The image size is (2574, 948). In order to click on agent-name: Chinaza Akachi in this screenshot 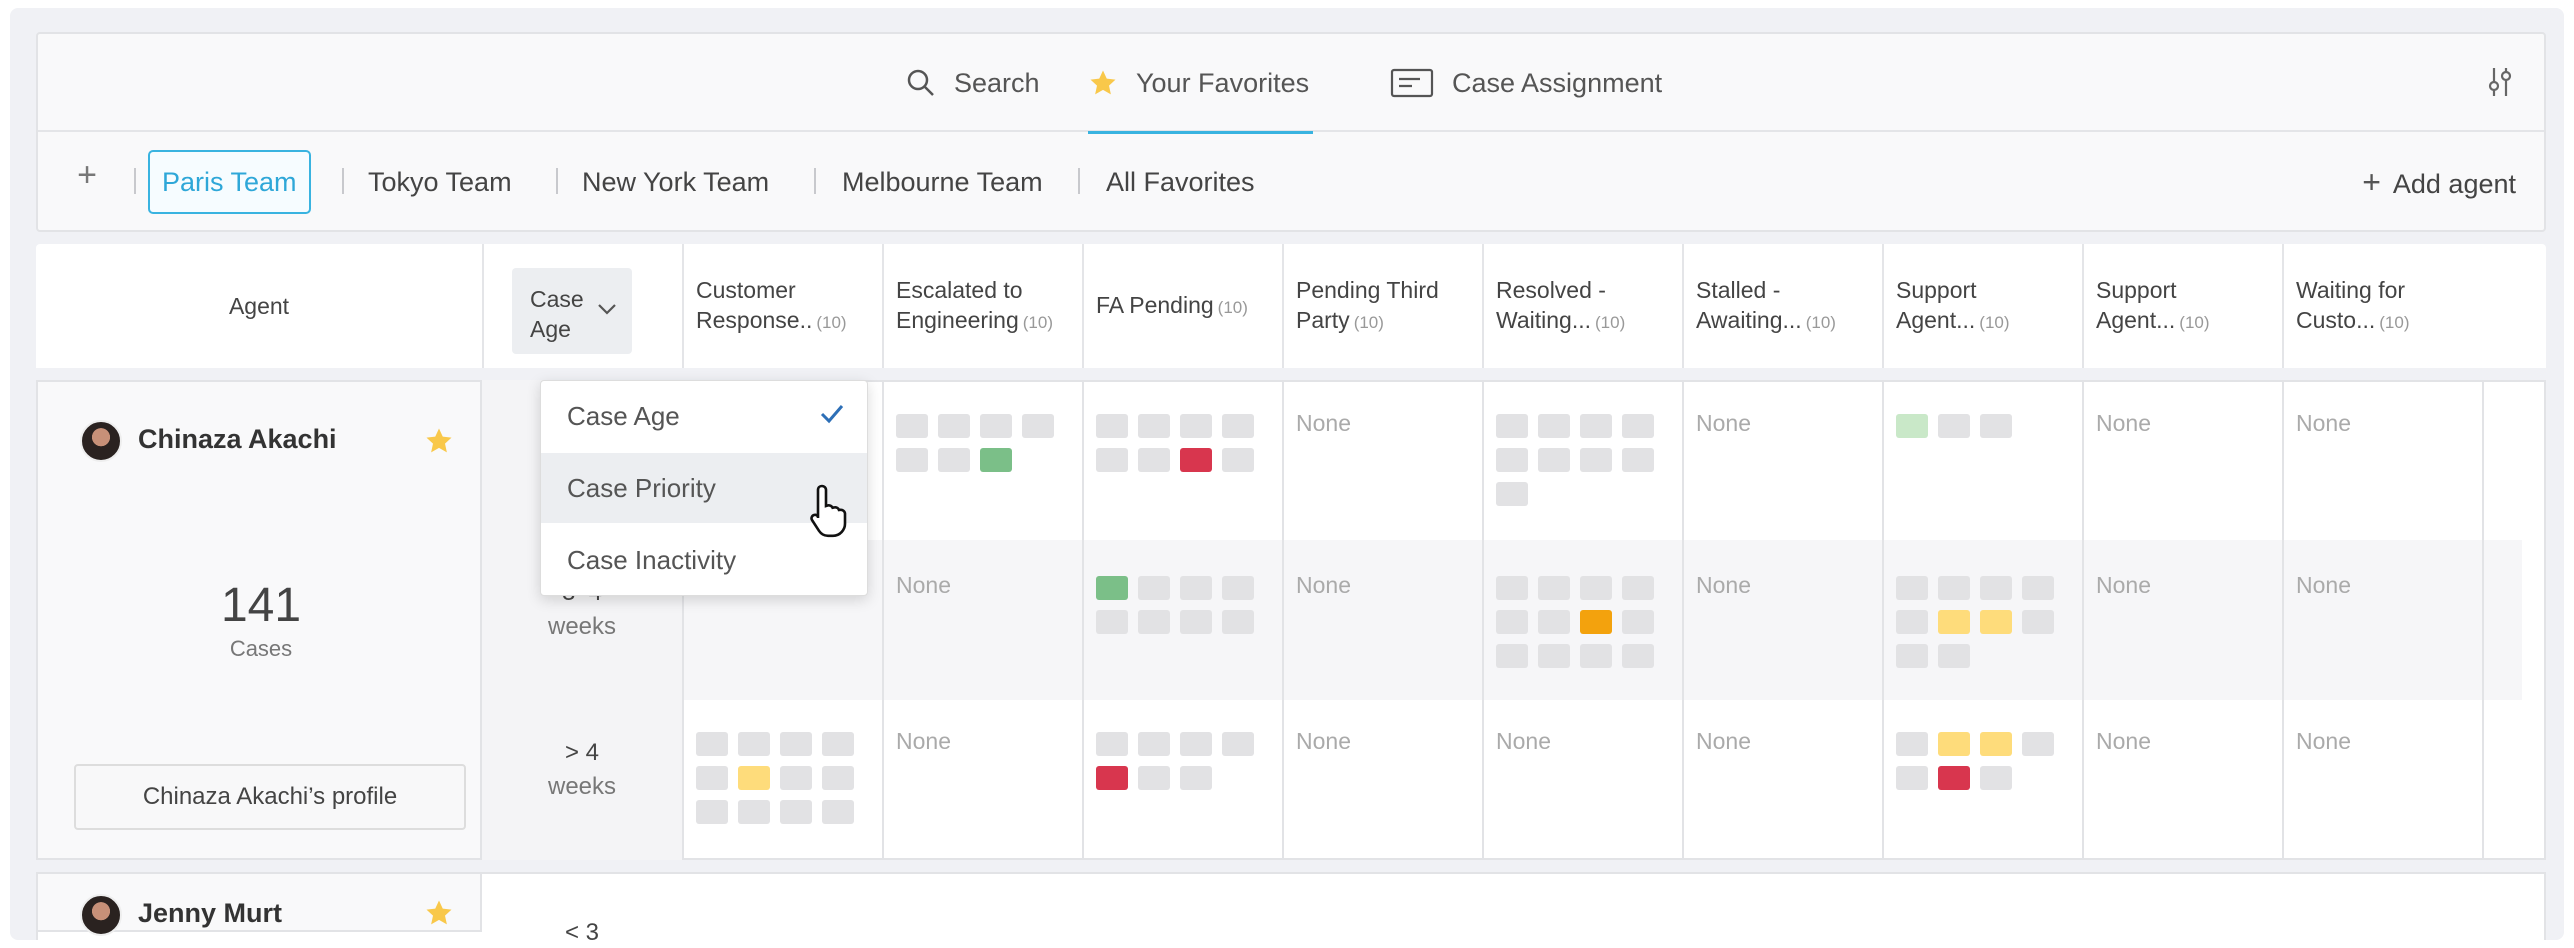, I will do `click(237, 439)`.